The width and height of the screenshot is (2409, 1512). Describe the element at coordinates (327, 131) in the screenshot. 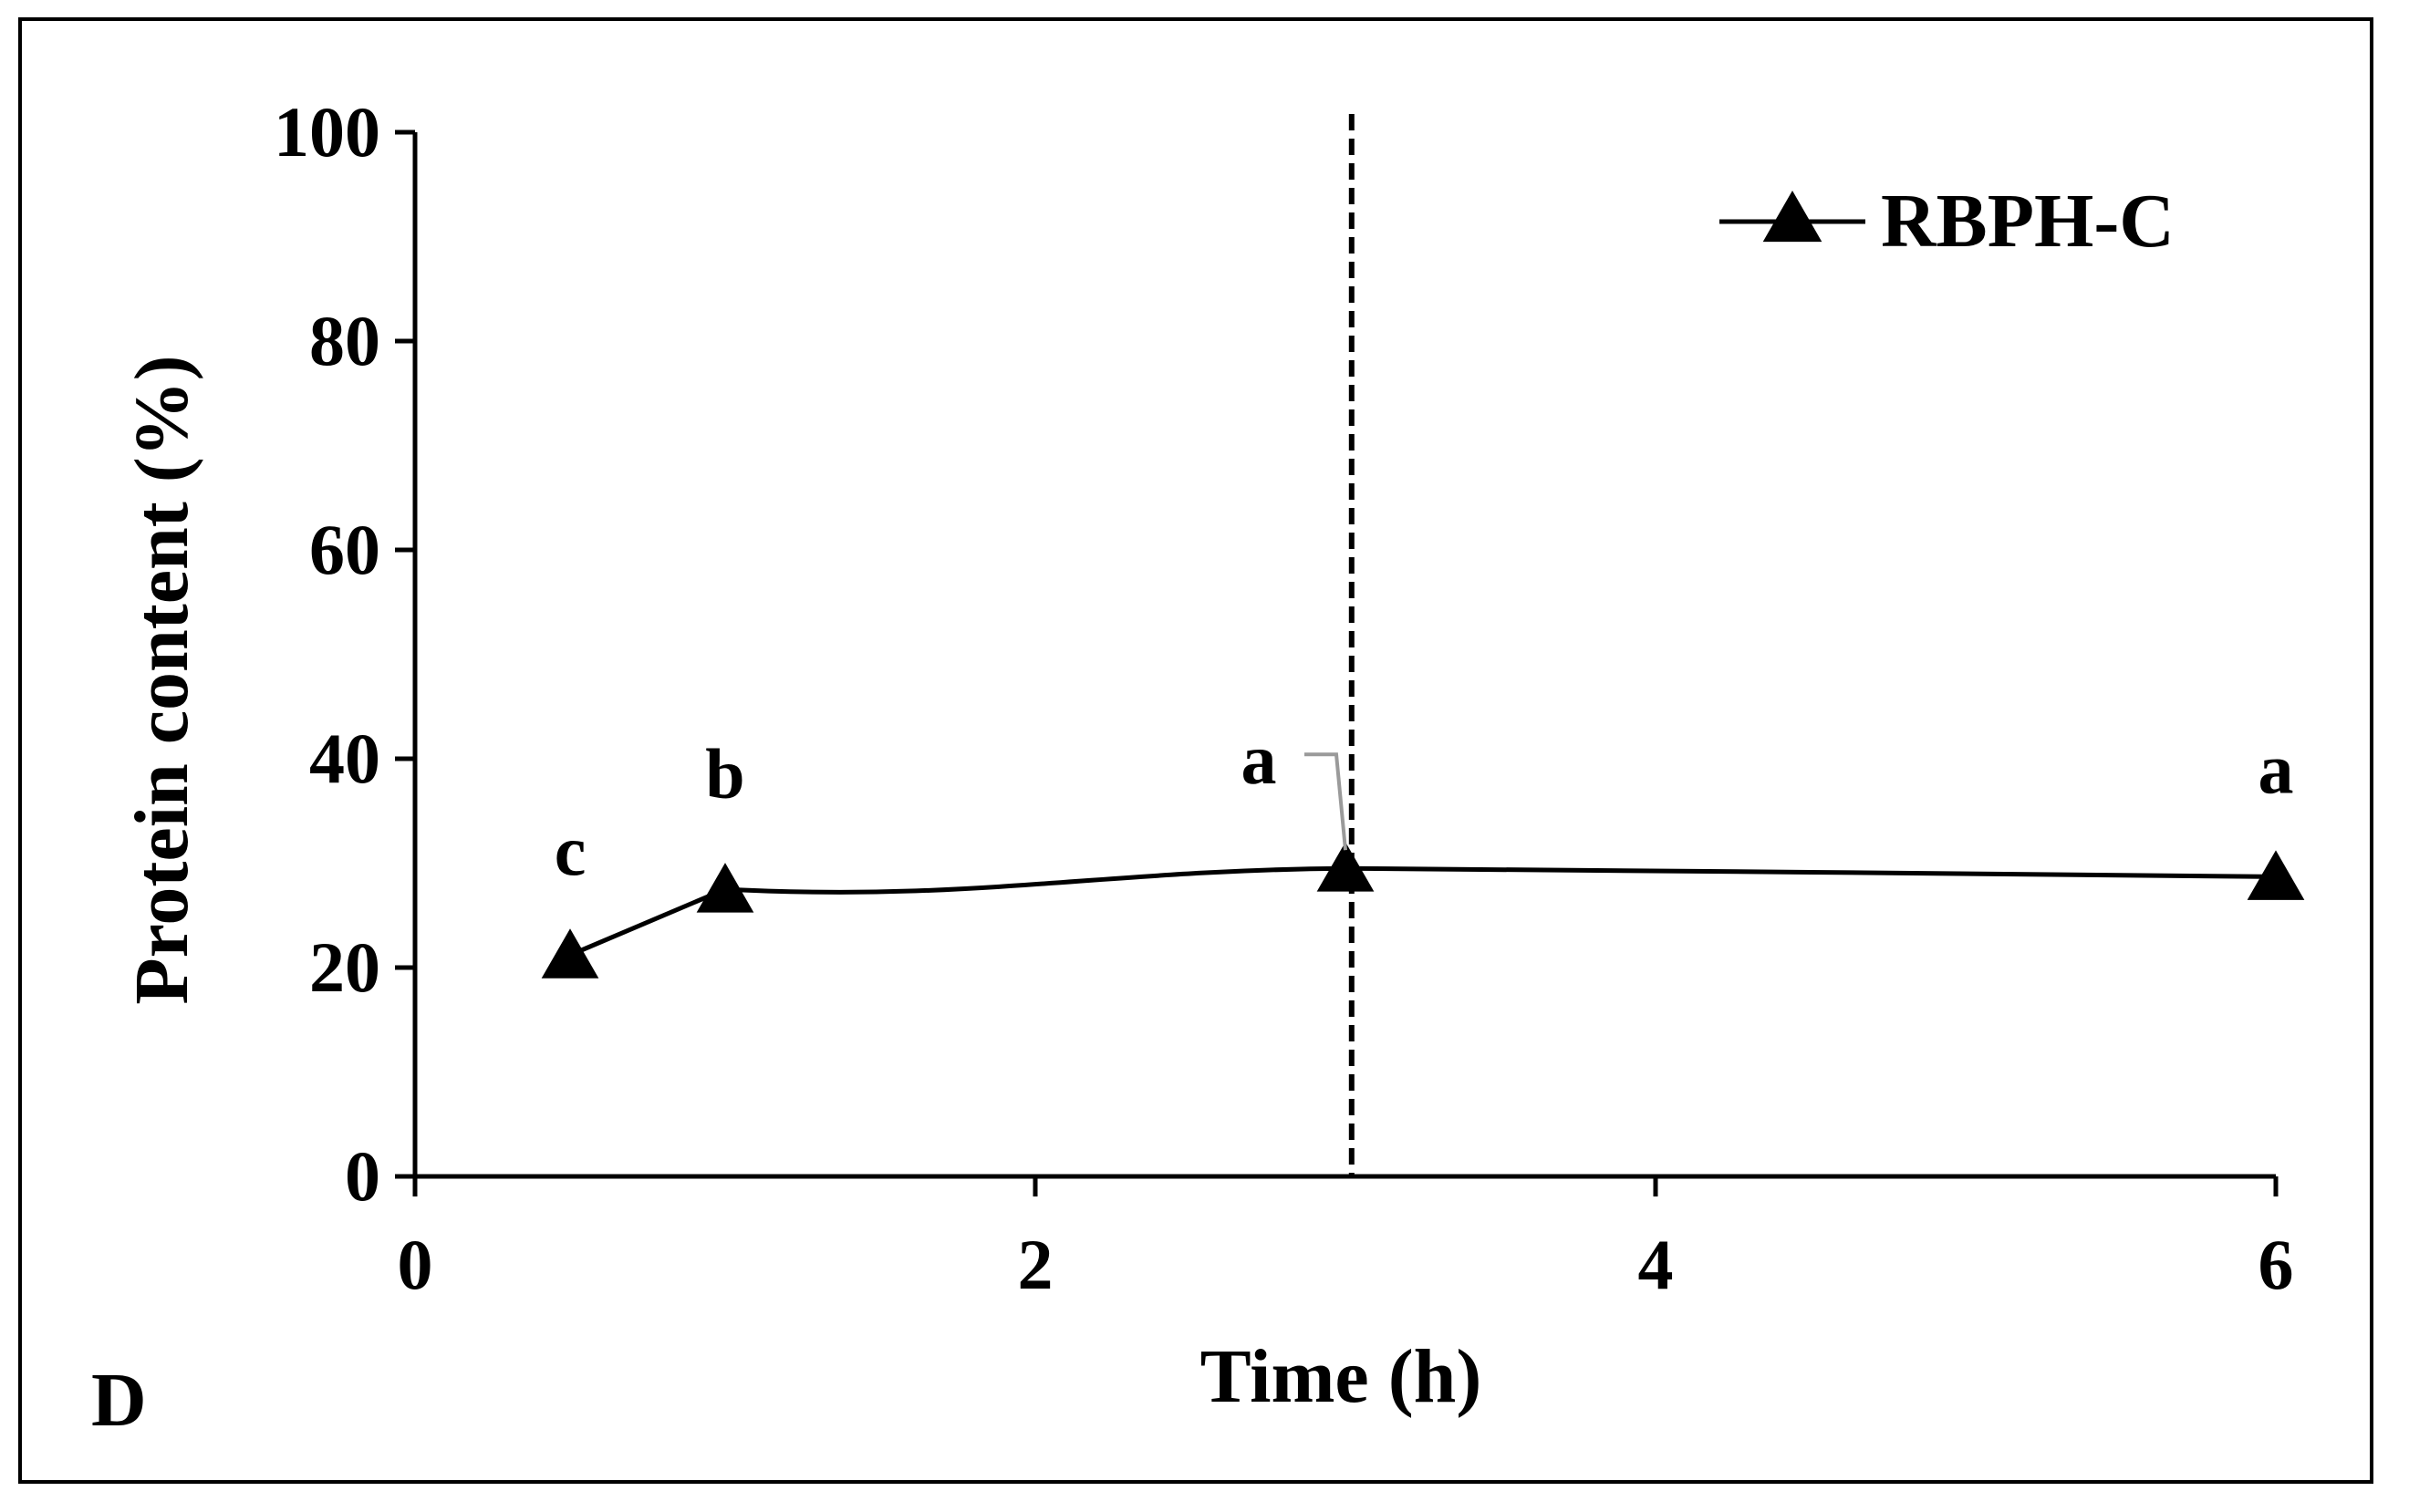

I see `y-tick-label: 100` at that location.